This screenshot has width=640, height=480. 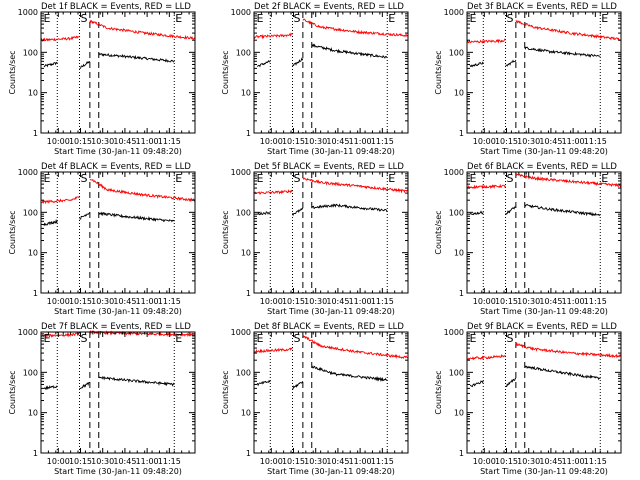 I want to click on panel-title: Det 6f BLACK = Events, RED = LLD, so click(x=542, y=167).